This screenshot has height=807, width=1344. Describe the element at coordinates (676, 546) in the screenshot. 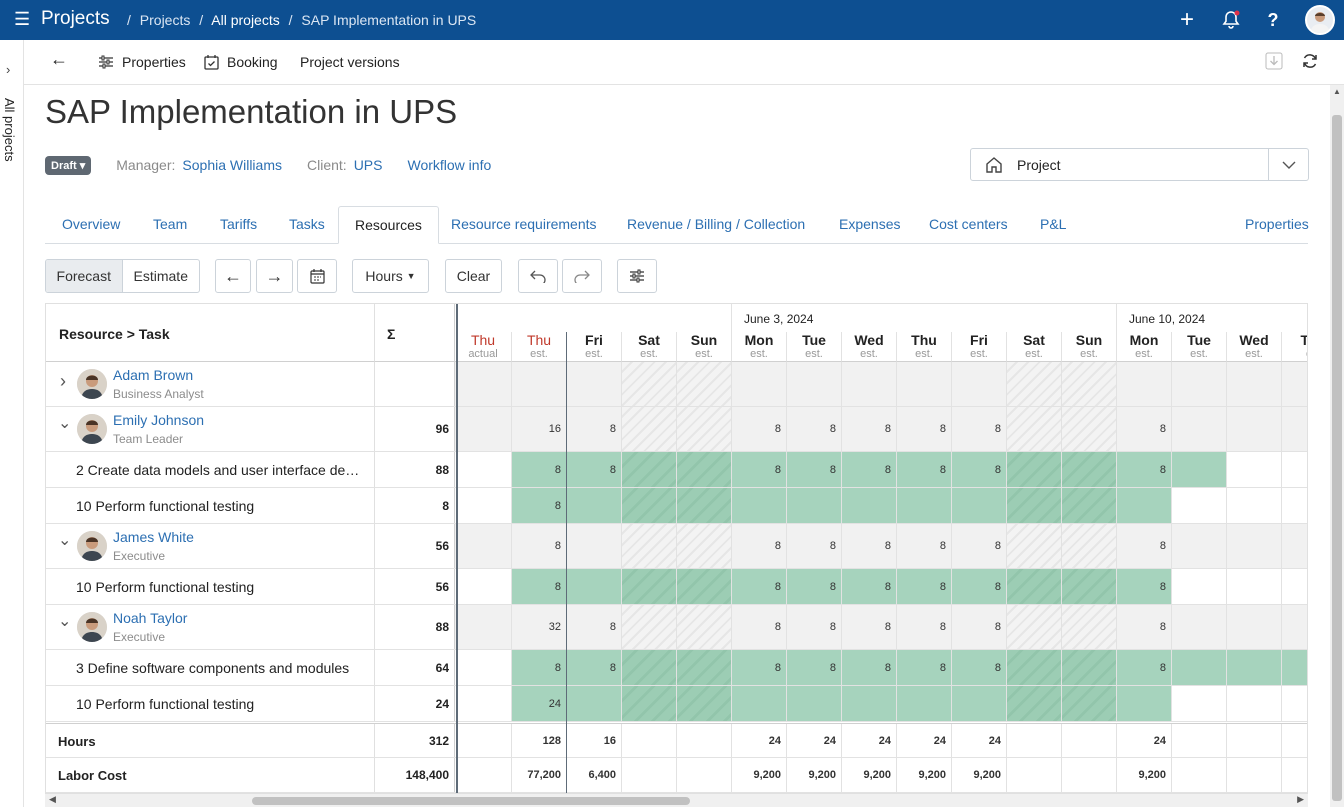

I see `resource-row: 8 8 8 8 8 8 8 ⌄ James White Executive 56` at that location.